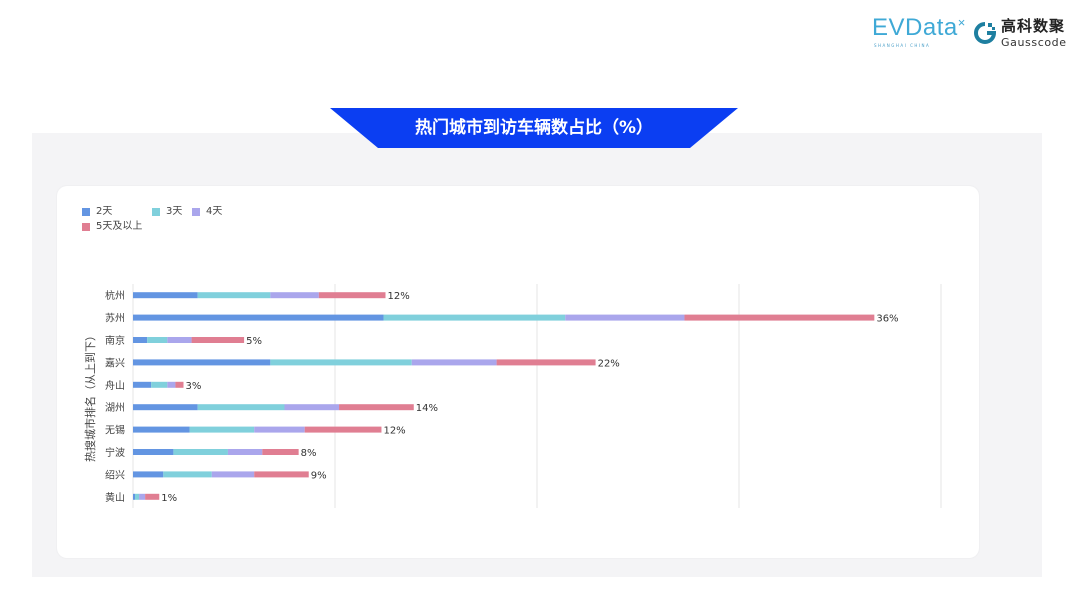  Describe the element at coordinates (887, 319) in the screenshot. I see `total-label: 36%` at that location.